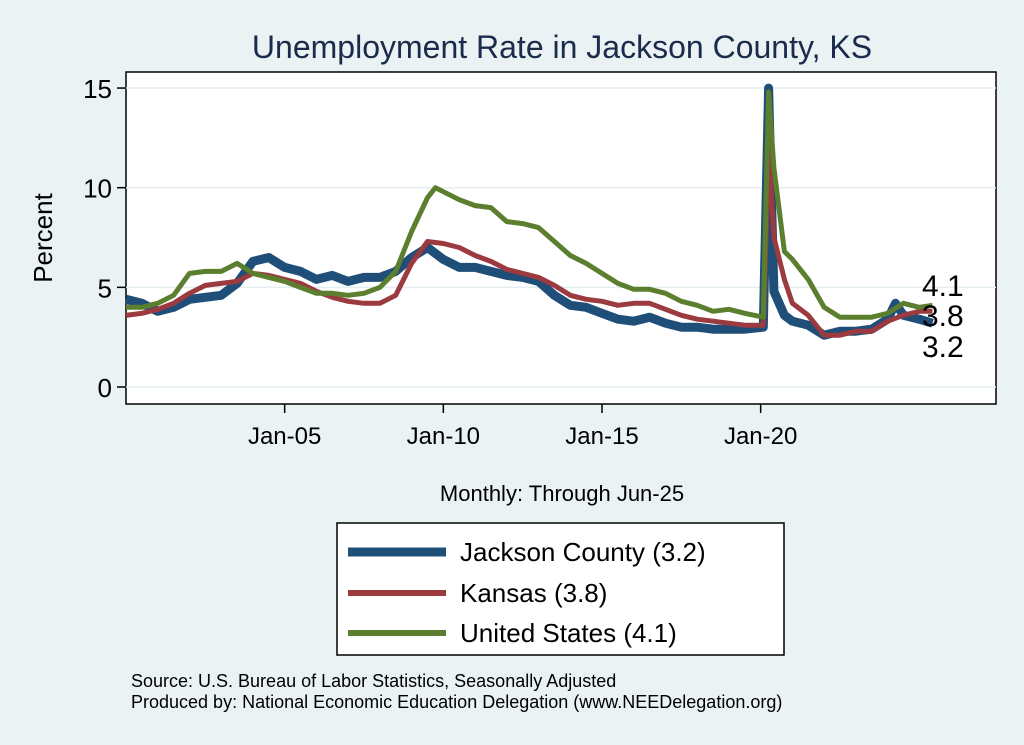  Describe the element at coordinates (284, 436) in the screenshot. I see `x-tick-label: Jan-05` at that location.